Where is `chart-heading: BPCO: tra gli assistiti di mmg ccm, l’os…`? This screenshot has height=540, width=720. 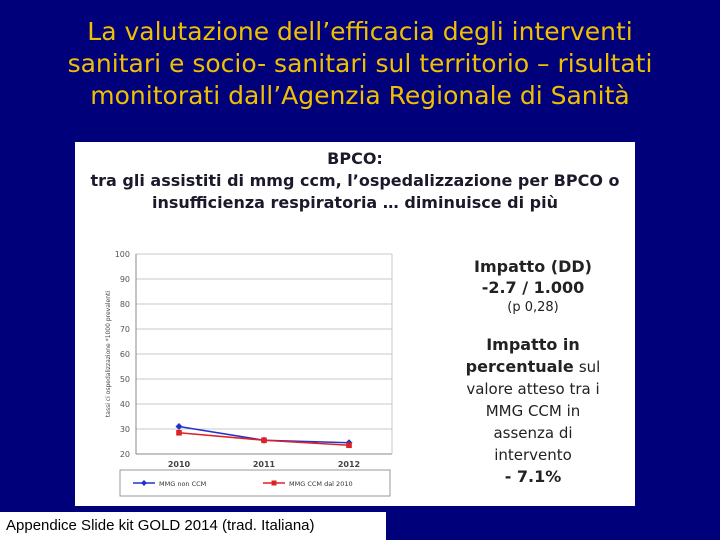
chart-heading: BPCO: tra gli assistiti di mmg ccm, l’os… is located at coordinates (355, 181).